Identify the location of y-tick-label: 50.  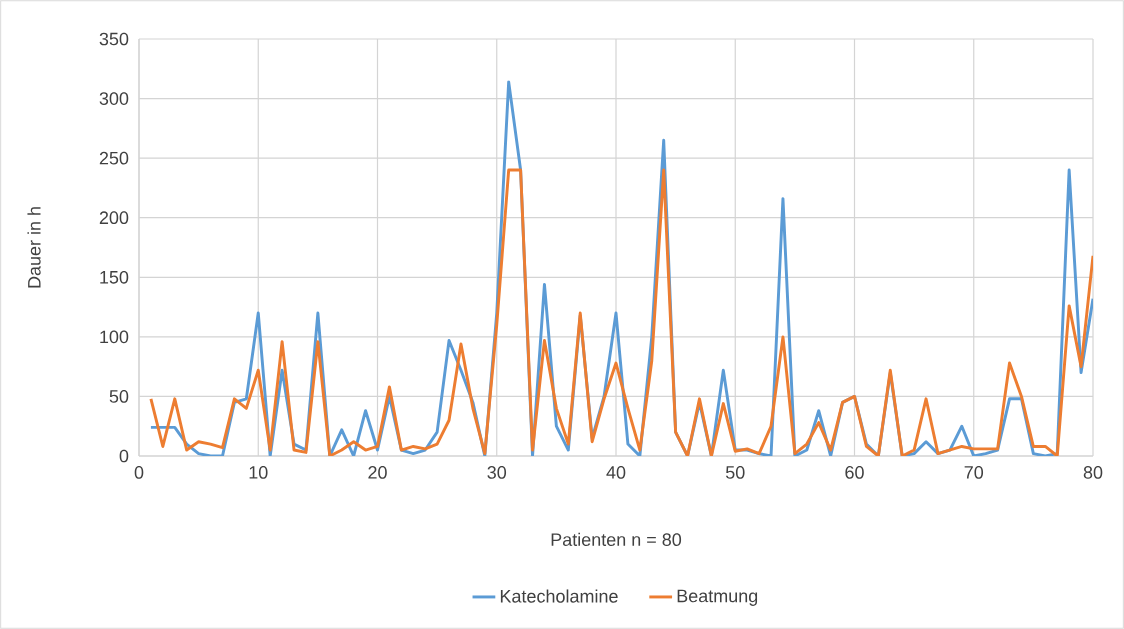
(119, 396).